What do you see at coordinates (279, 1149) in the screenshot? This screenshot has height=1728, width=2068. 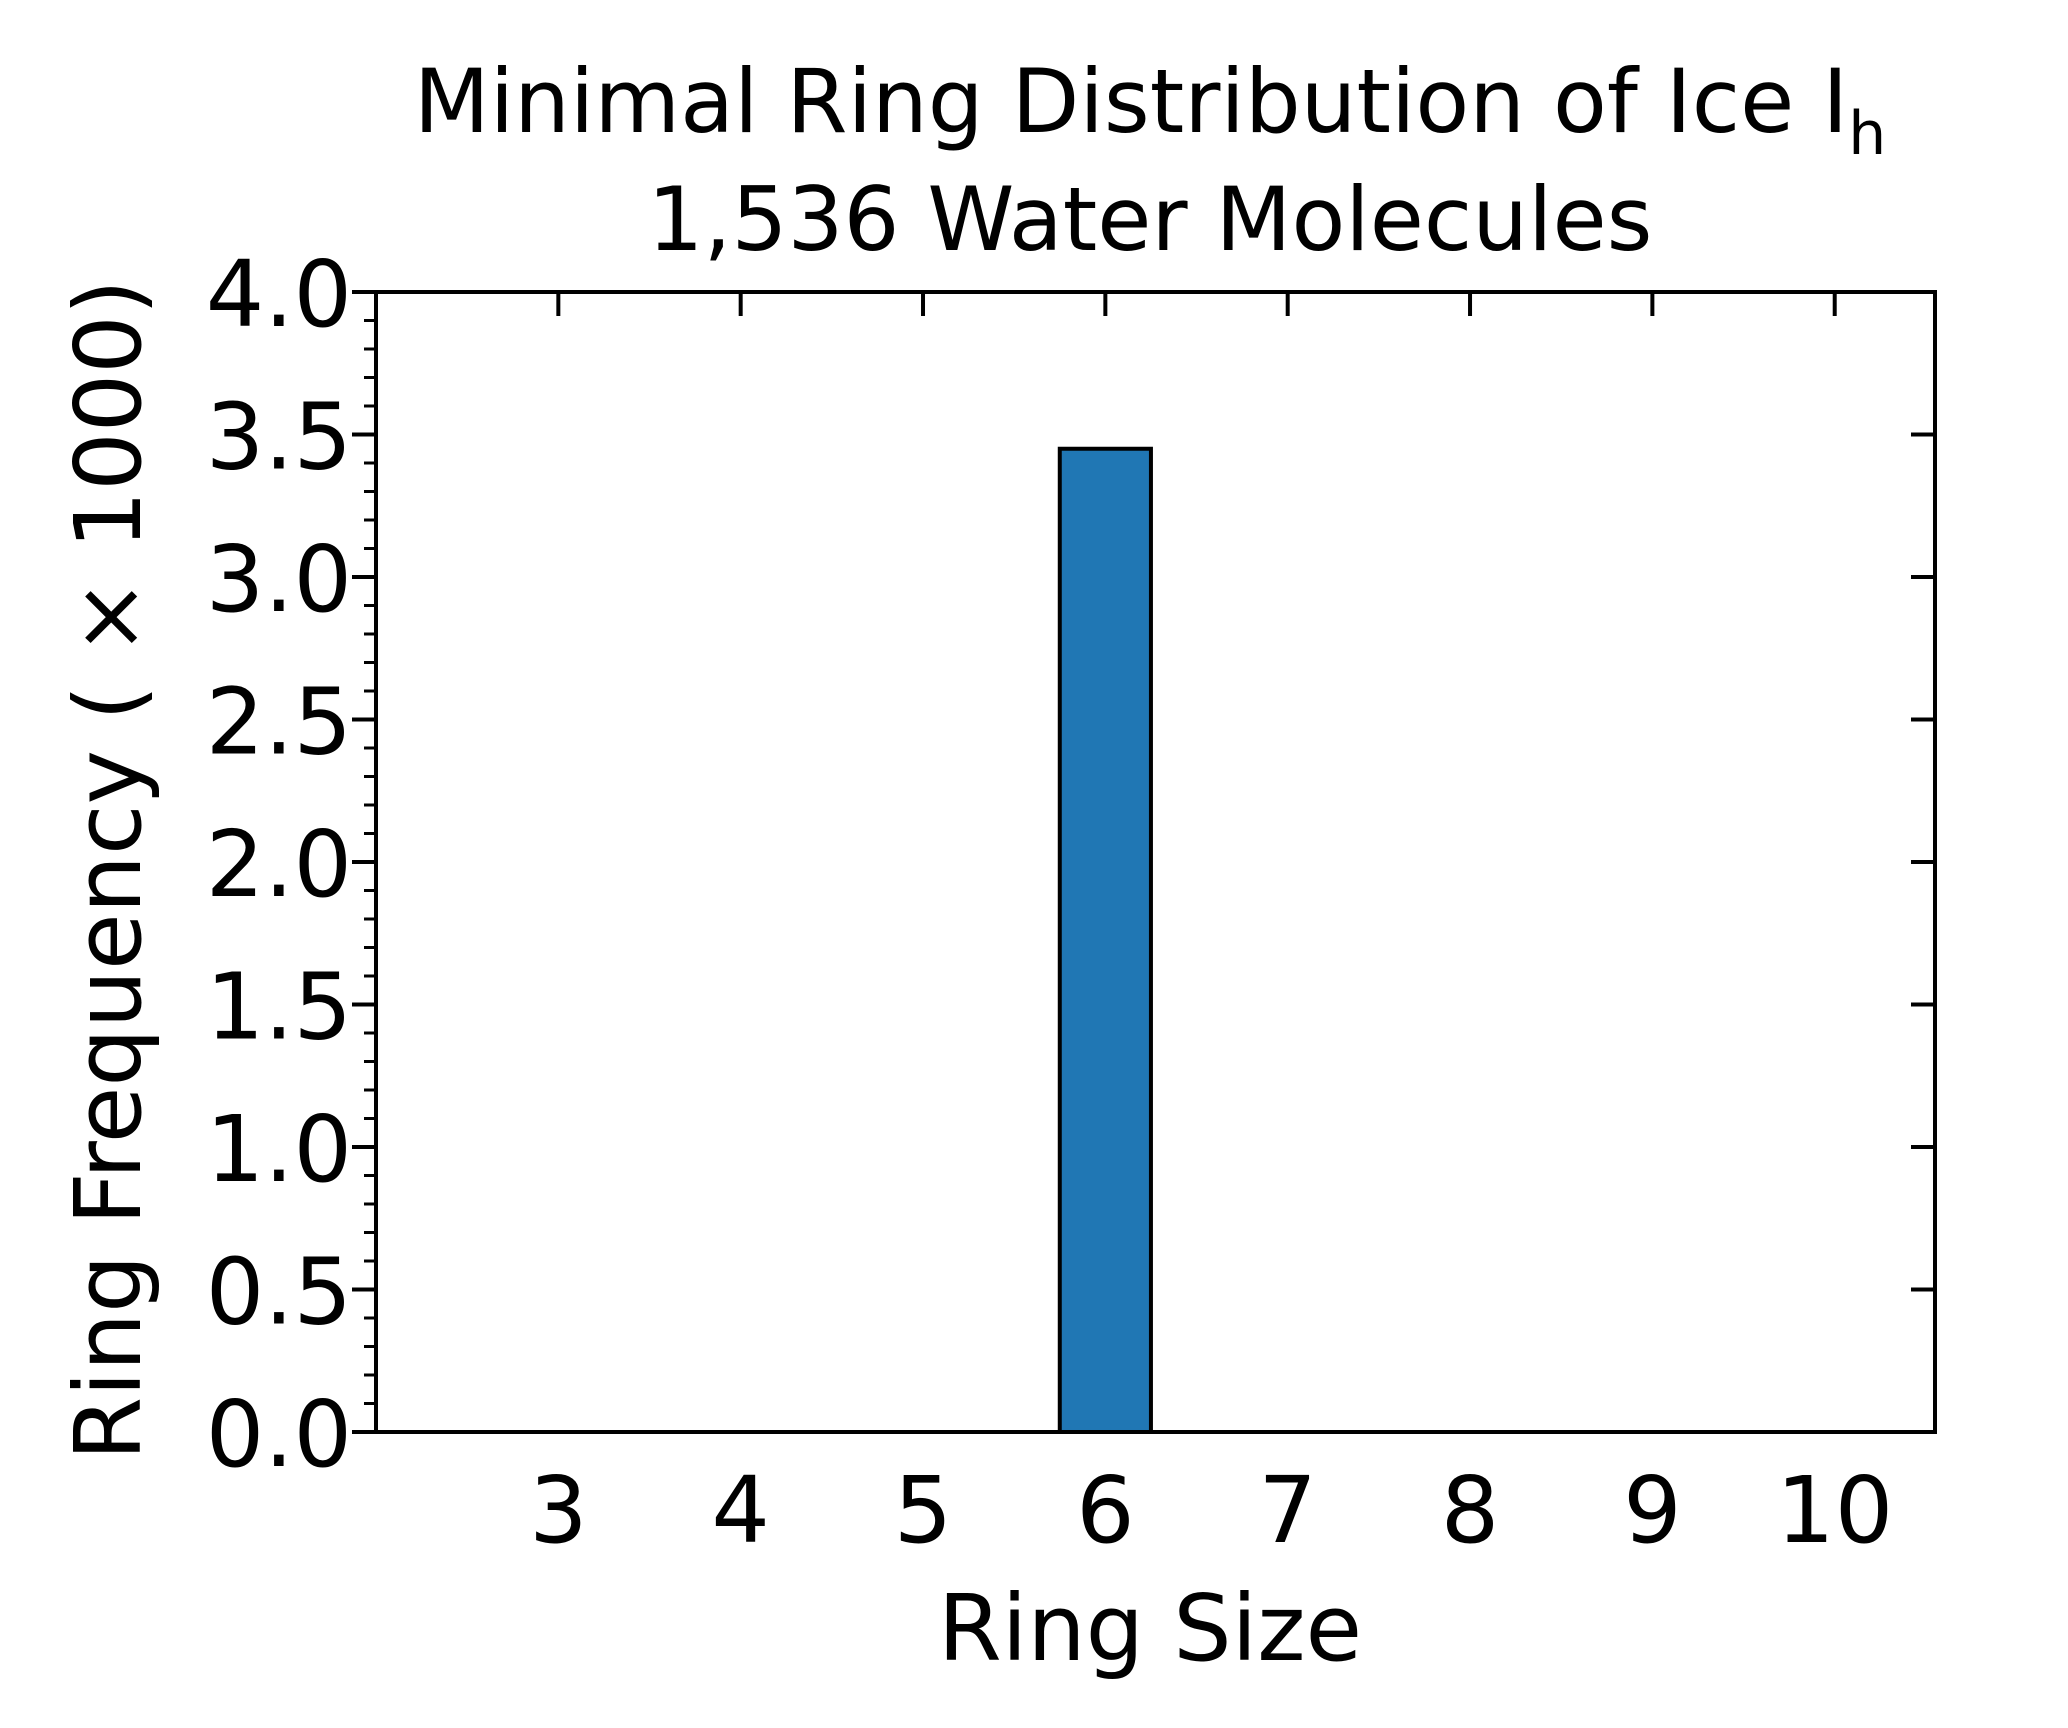 I see `y-tick-label: 1.0` at bounding box center [279, 1149].